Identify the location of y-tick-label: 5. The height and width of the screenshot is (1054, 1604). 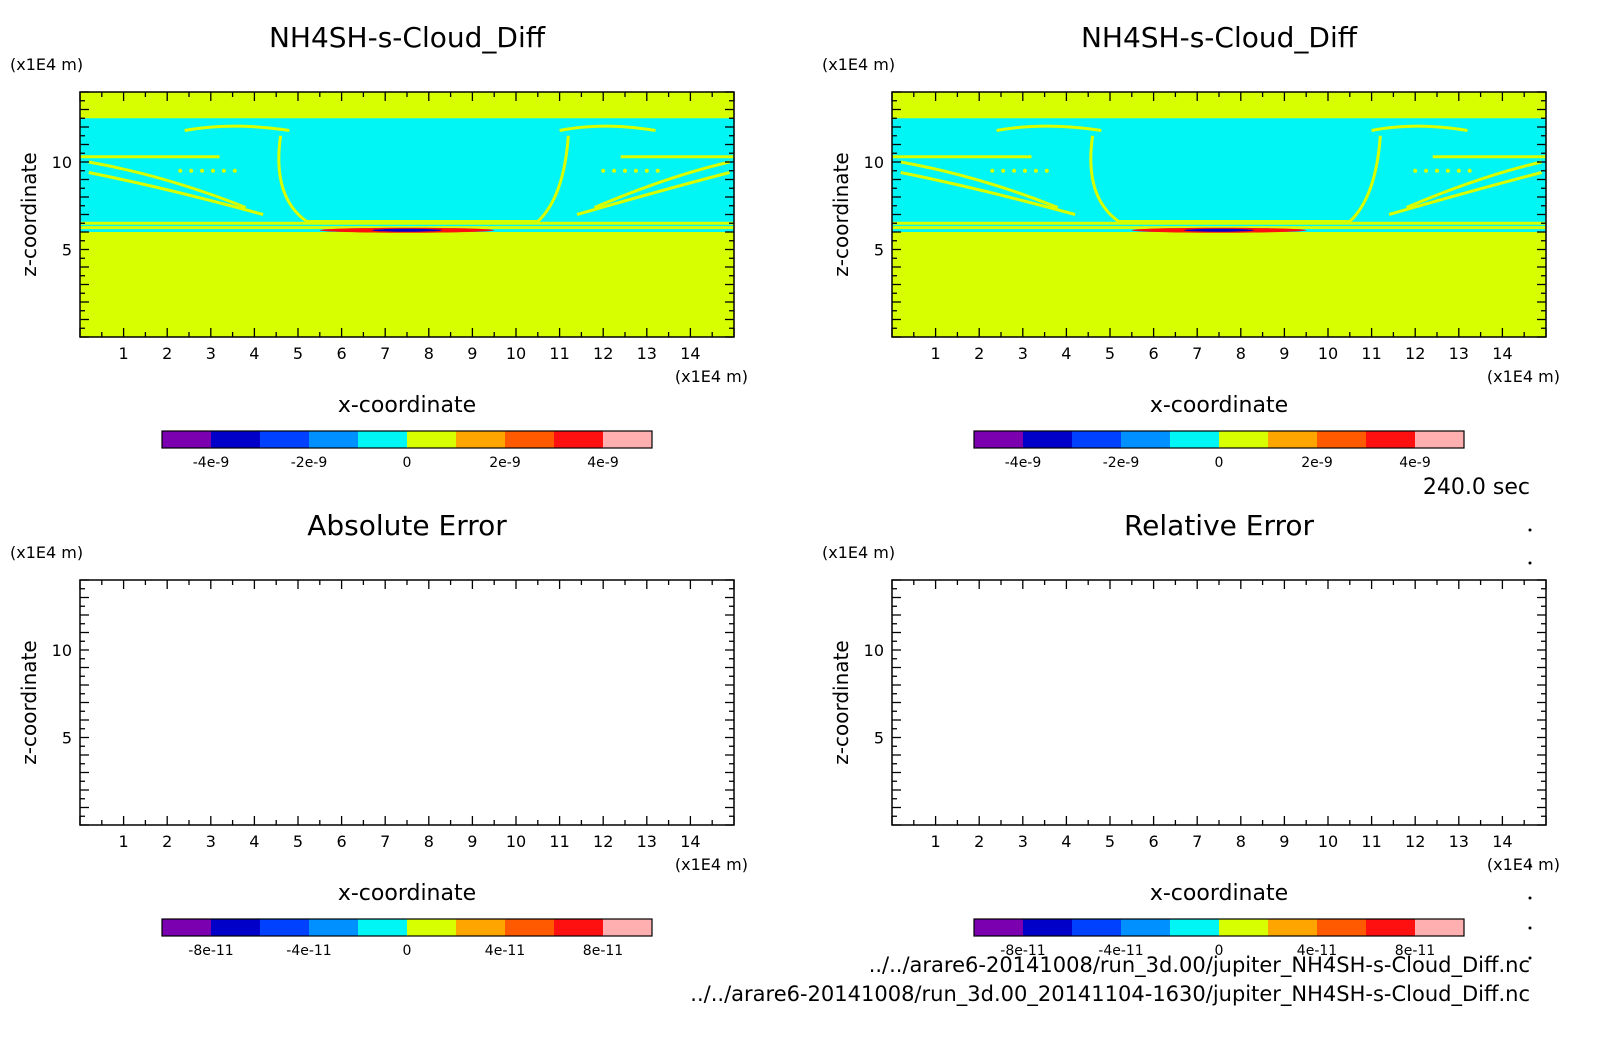
(67, 738).